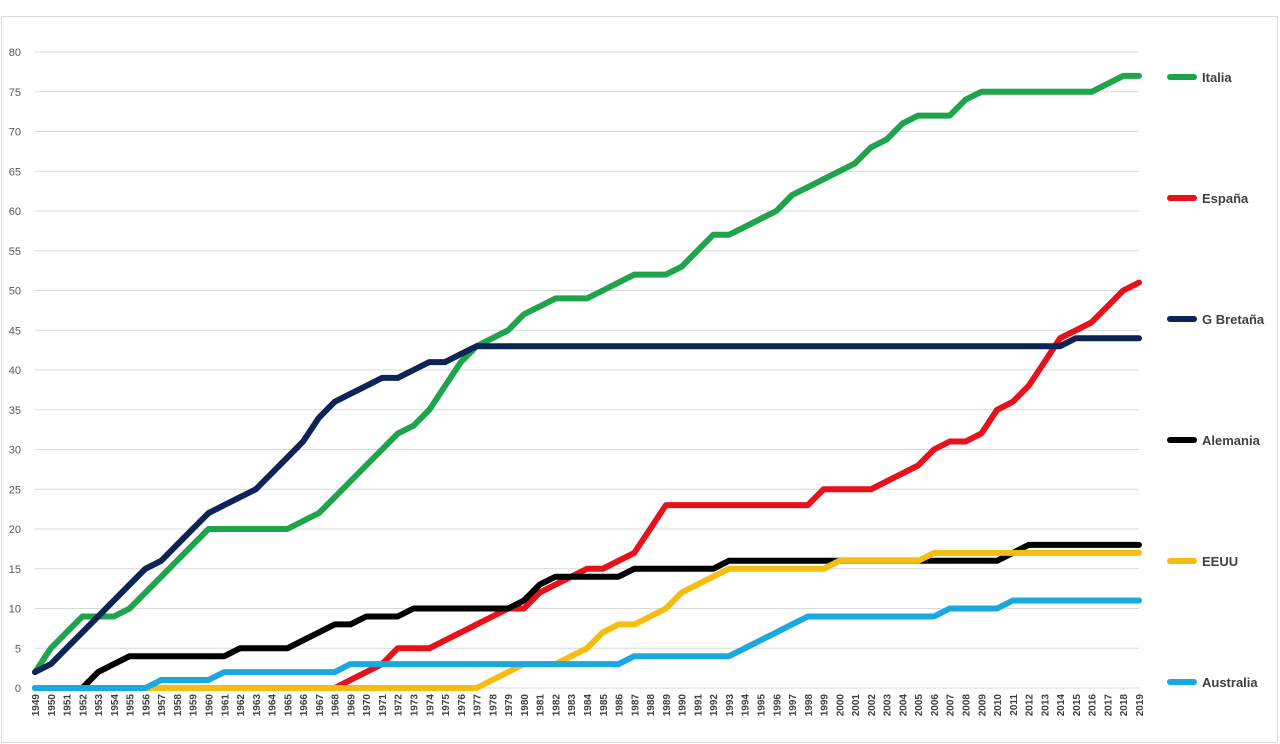 This screenshot has width=1280, height=744. What do you see at coordinates (1230, 682) in the screenshot?
I see `legend-label: Australia` at bounding box center [1230, 682].